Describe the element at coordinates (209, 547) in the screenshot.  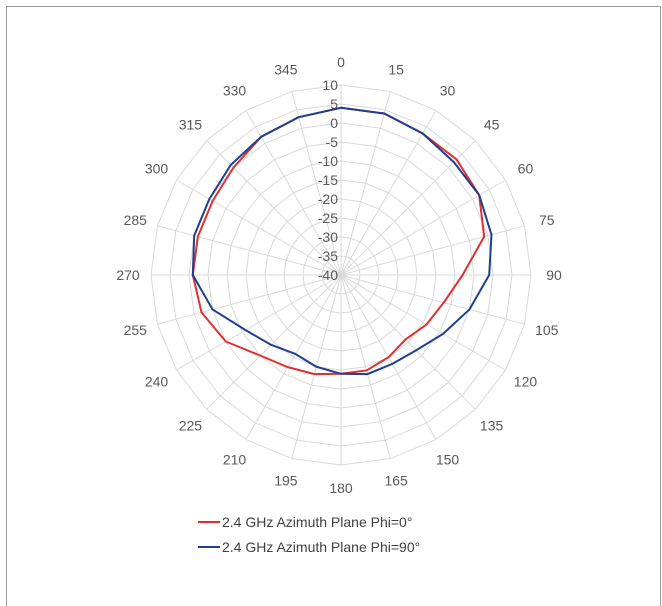
I see `legend-swatch-phi90` at that location.